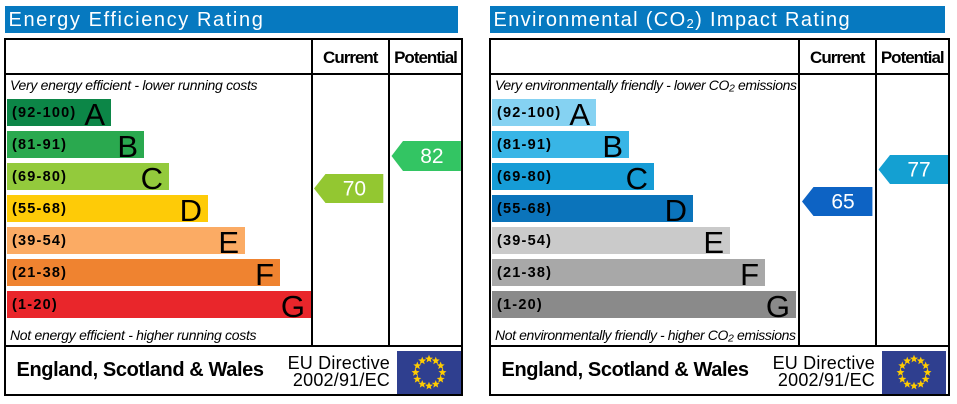 The image size is (957, 404). What do you see at coordinates (842, 202) in the screenshot?
I see `svg-text: 65` at bounding box center [842, 202].